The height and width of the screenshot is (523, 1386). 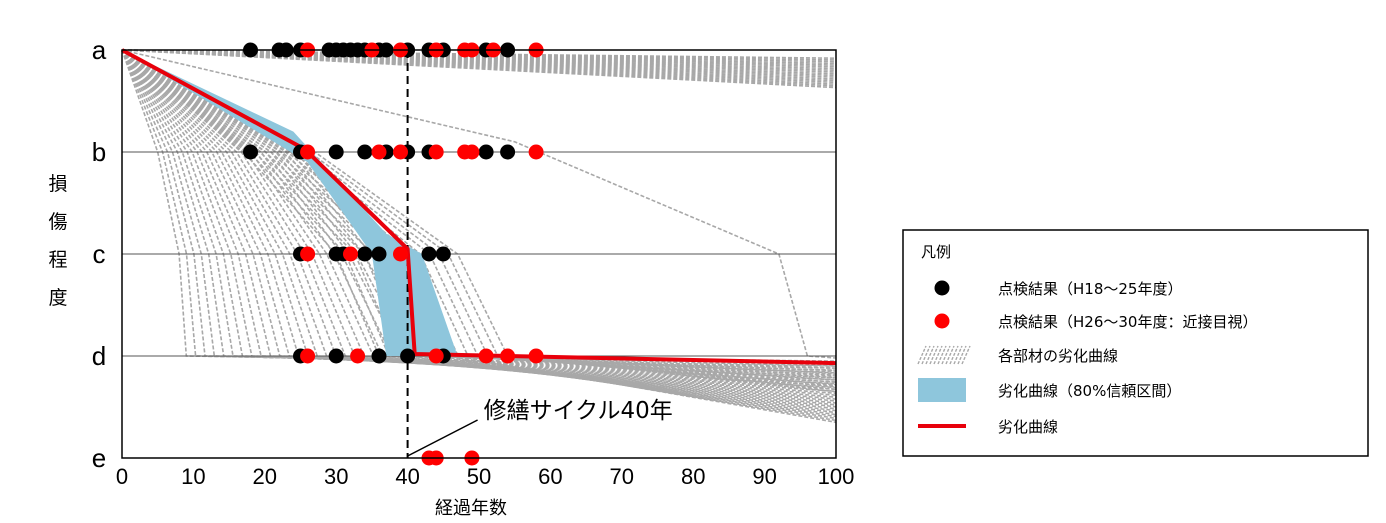 I want to click on legend-label-black_points: 点検結果（H18～25年度）, so click(x=1090, y=289).